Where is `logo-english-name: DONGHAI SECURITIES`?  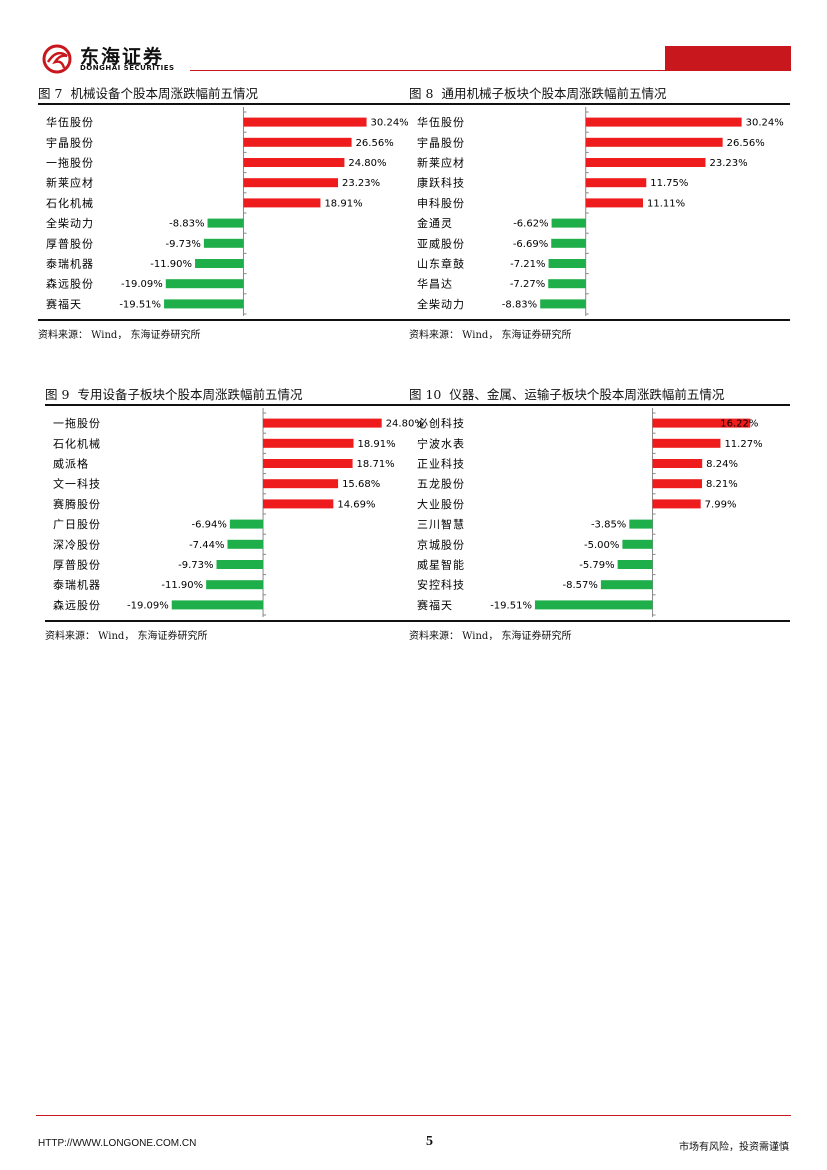
logo-english-name: DONGHAI SECURITIES is located at coordinates (127, 68).